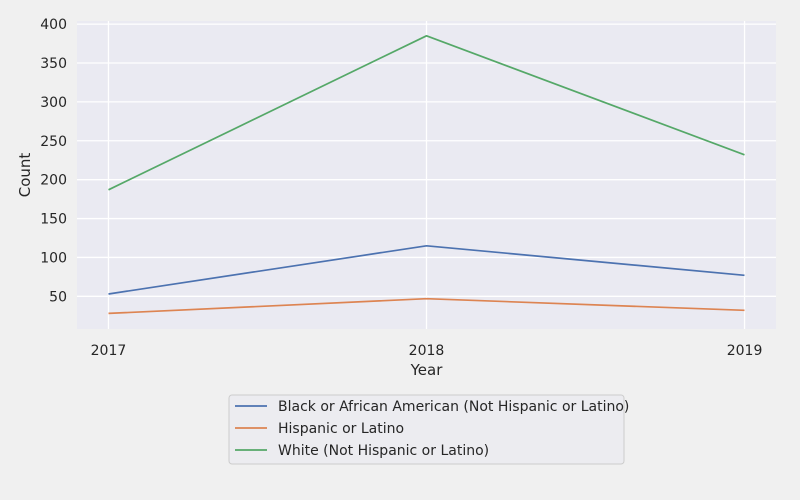 This screenshot has width=800, height=500. What do you see at coordinates (383, 451) in the screenshot?
I see `legend-entry: White (Not Hispanic or Latino)` at bounding box center [383, 451].